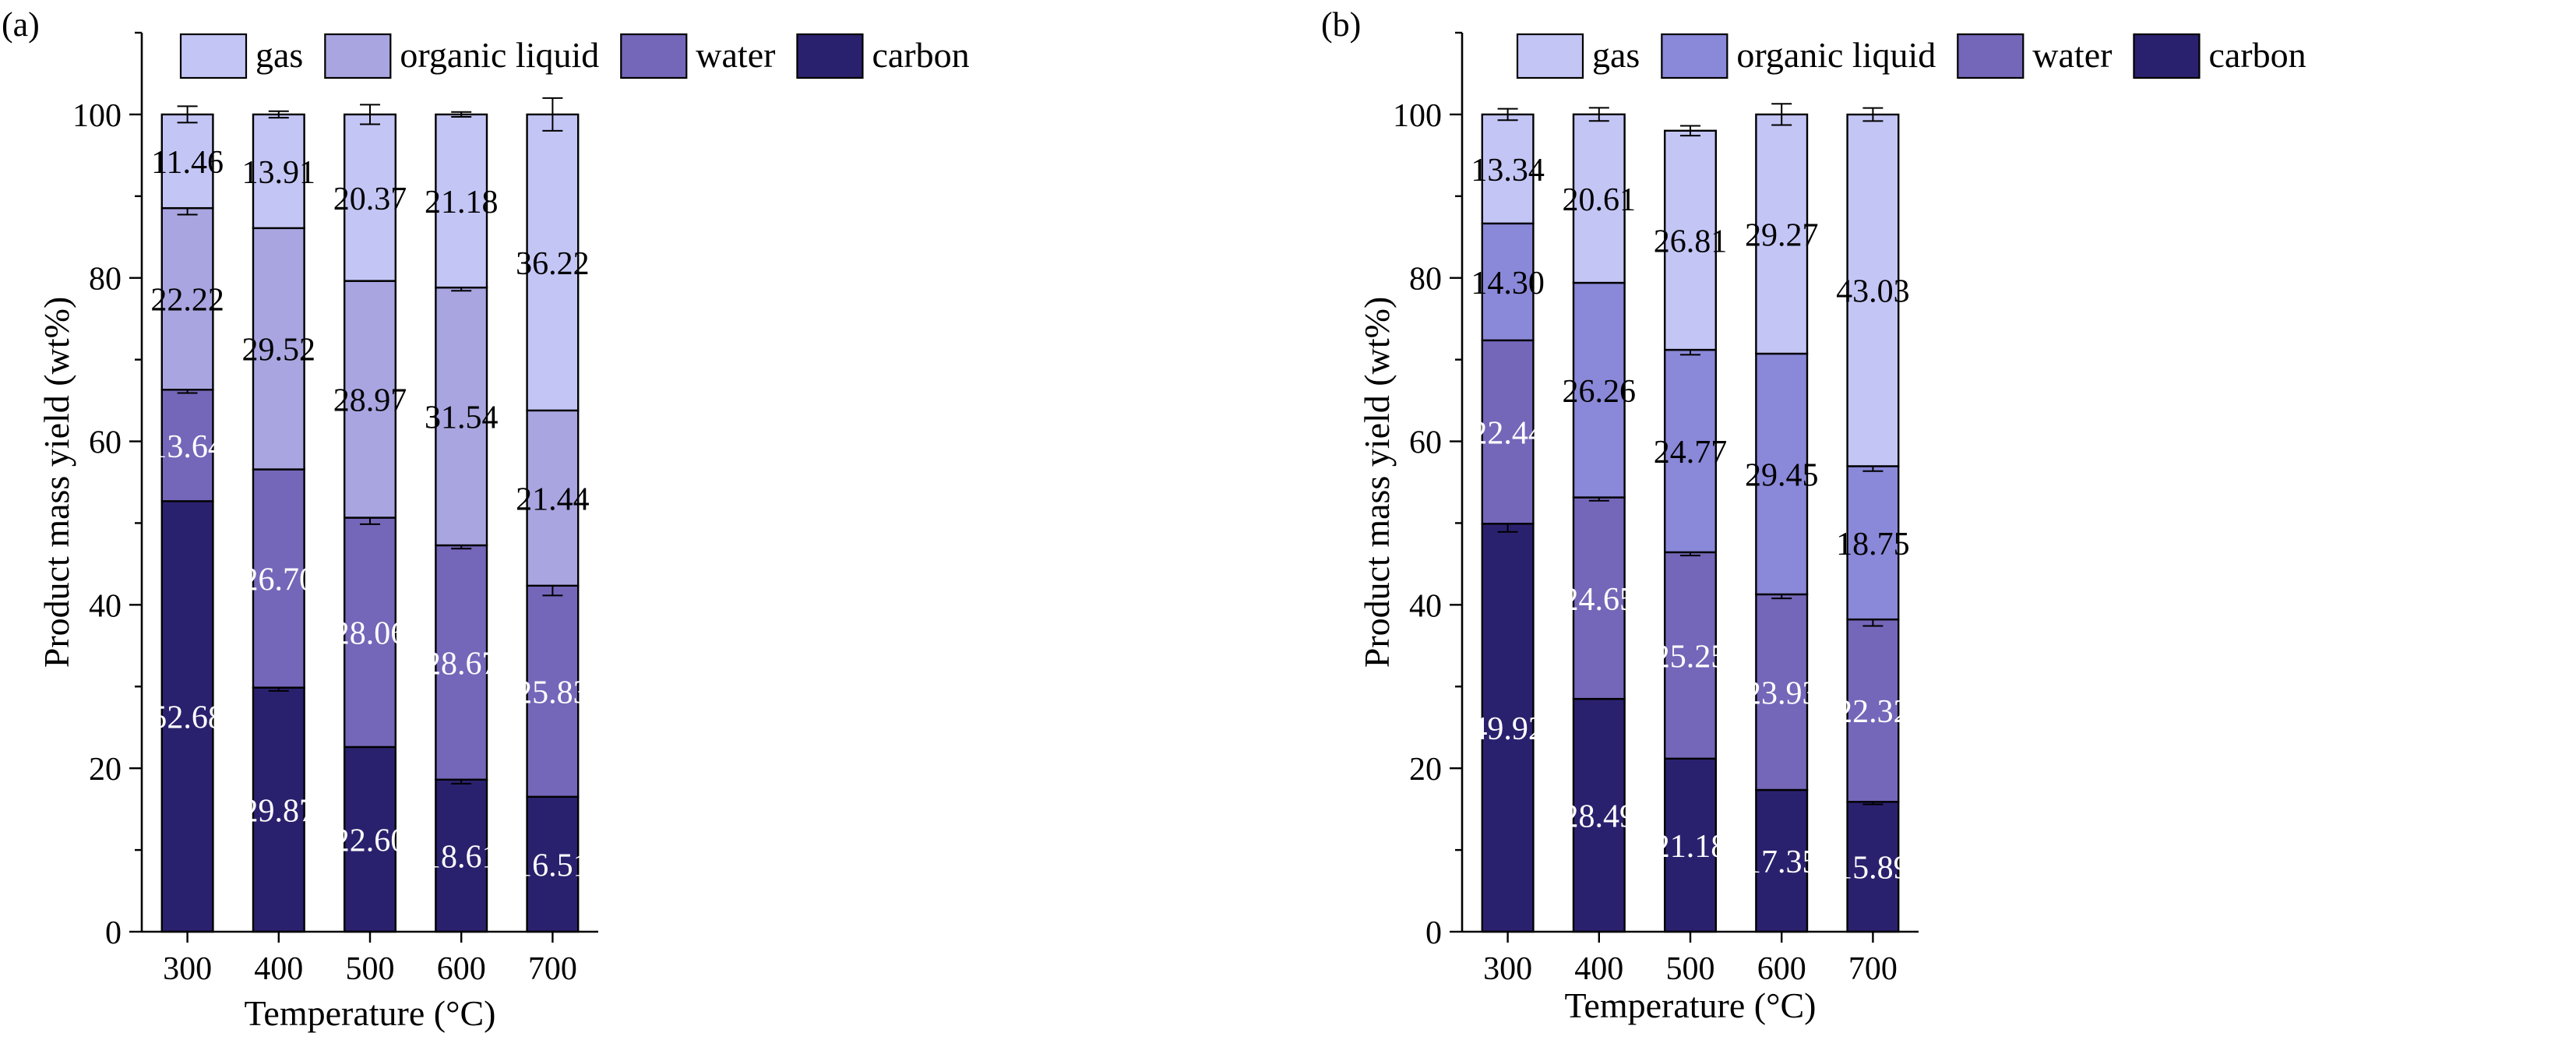 Image resolution: width=2576 pixels, height=1040 pixels. Describe the element at coordinates (1341, 25) in the screenshot. I see `panel-label: (b)` at that location.